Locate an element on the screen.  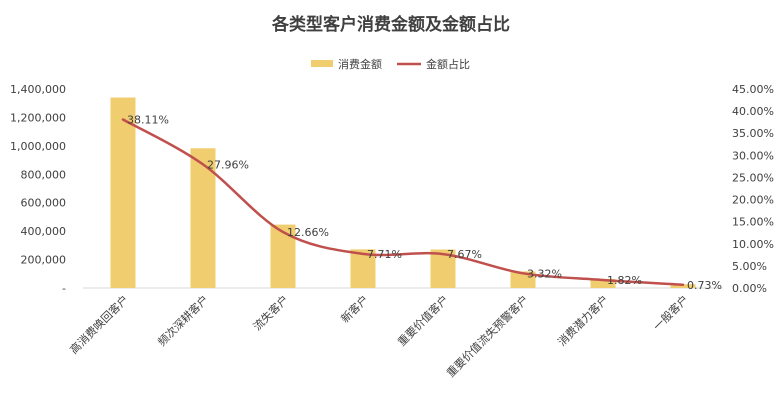
right-tick-label: 35.00% is located at coordinates (753, 133).